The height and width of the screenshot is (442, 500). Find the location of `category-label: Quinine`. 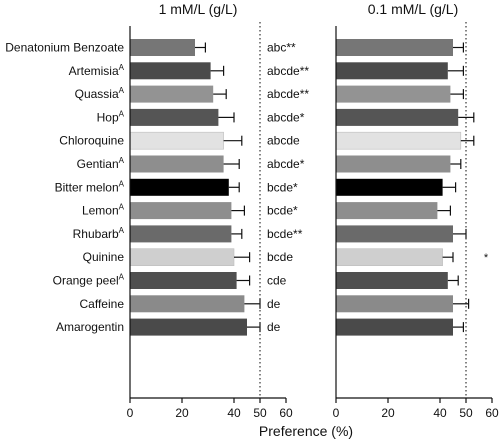

category-label: Quinine is located at coordinates (104, 257).